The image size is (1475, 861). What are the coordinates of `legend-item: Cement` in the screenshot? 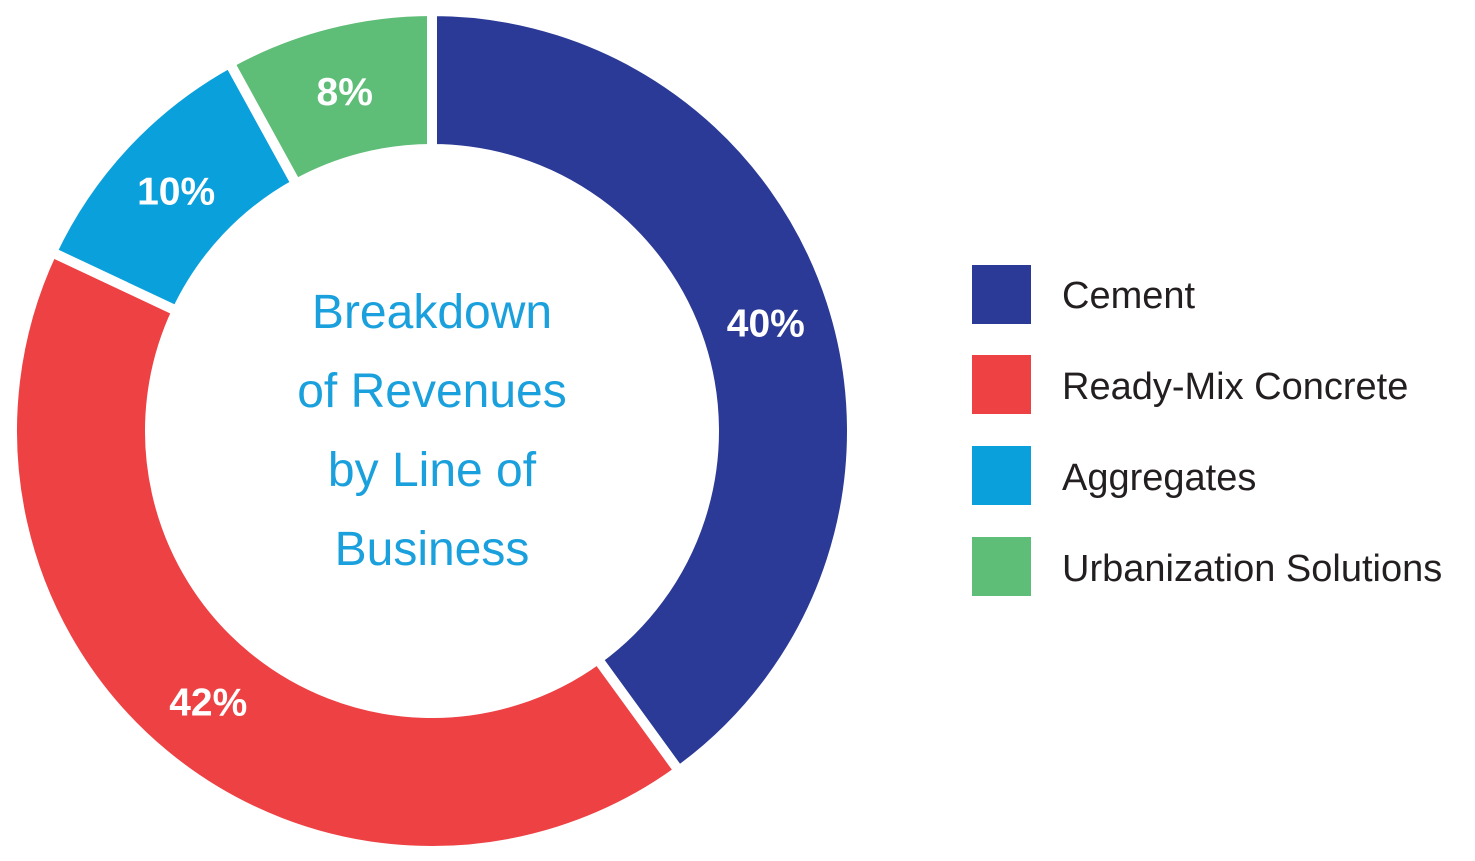 It's located at (1083, 294).